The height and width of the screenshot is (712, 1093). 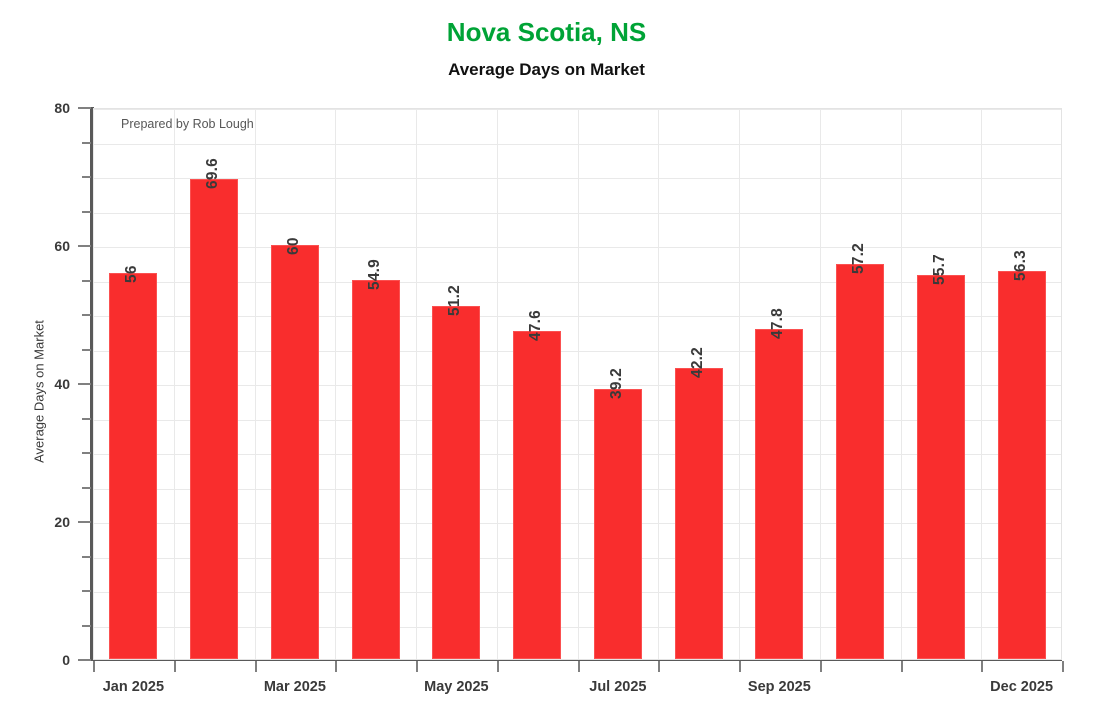 I want to click on bar-data-label: 51.2, so click(x=454, y=300).